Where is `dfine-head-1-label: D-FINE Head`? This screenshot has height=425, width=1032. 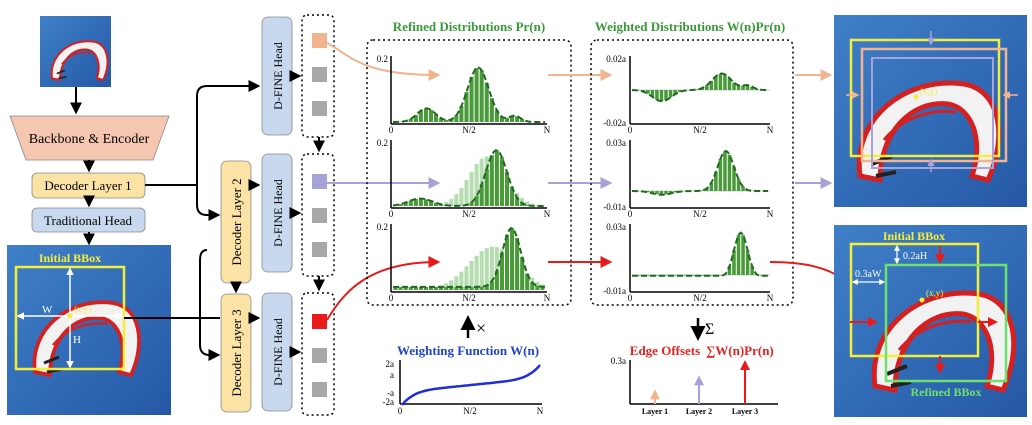
dfine-head-1-label: D-FINE Head is located at coordinates (278, 76).